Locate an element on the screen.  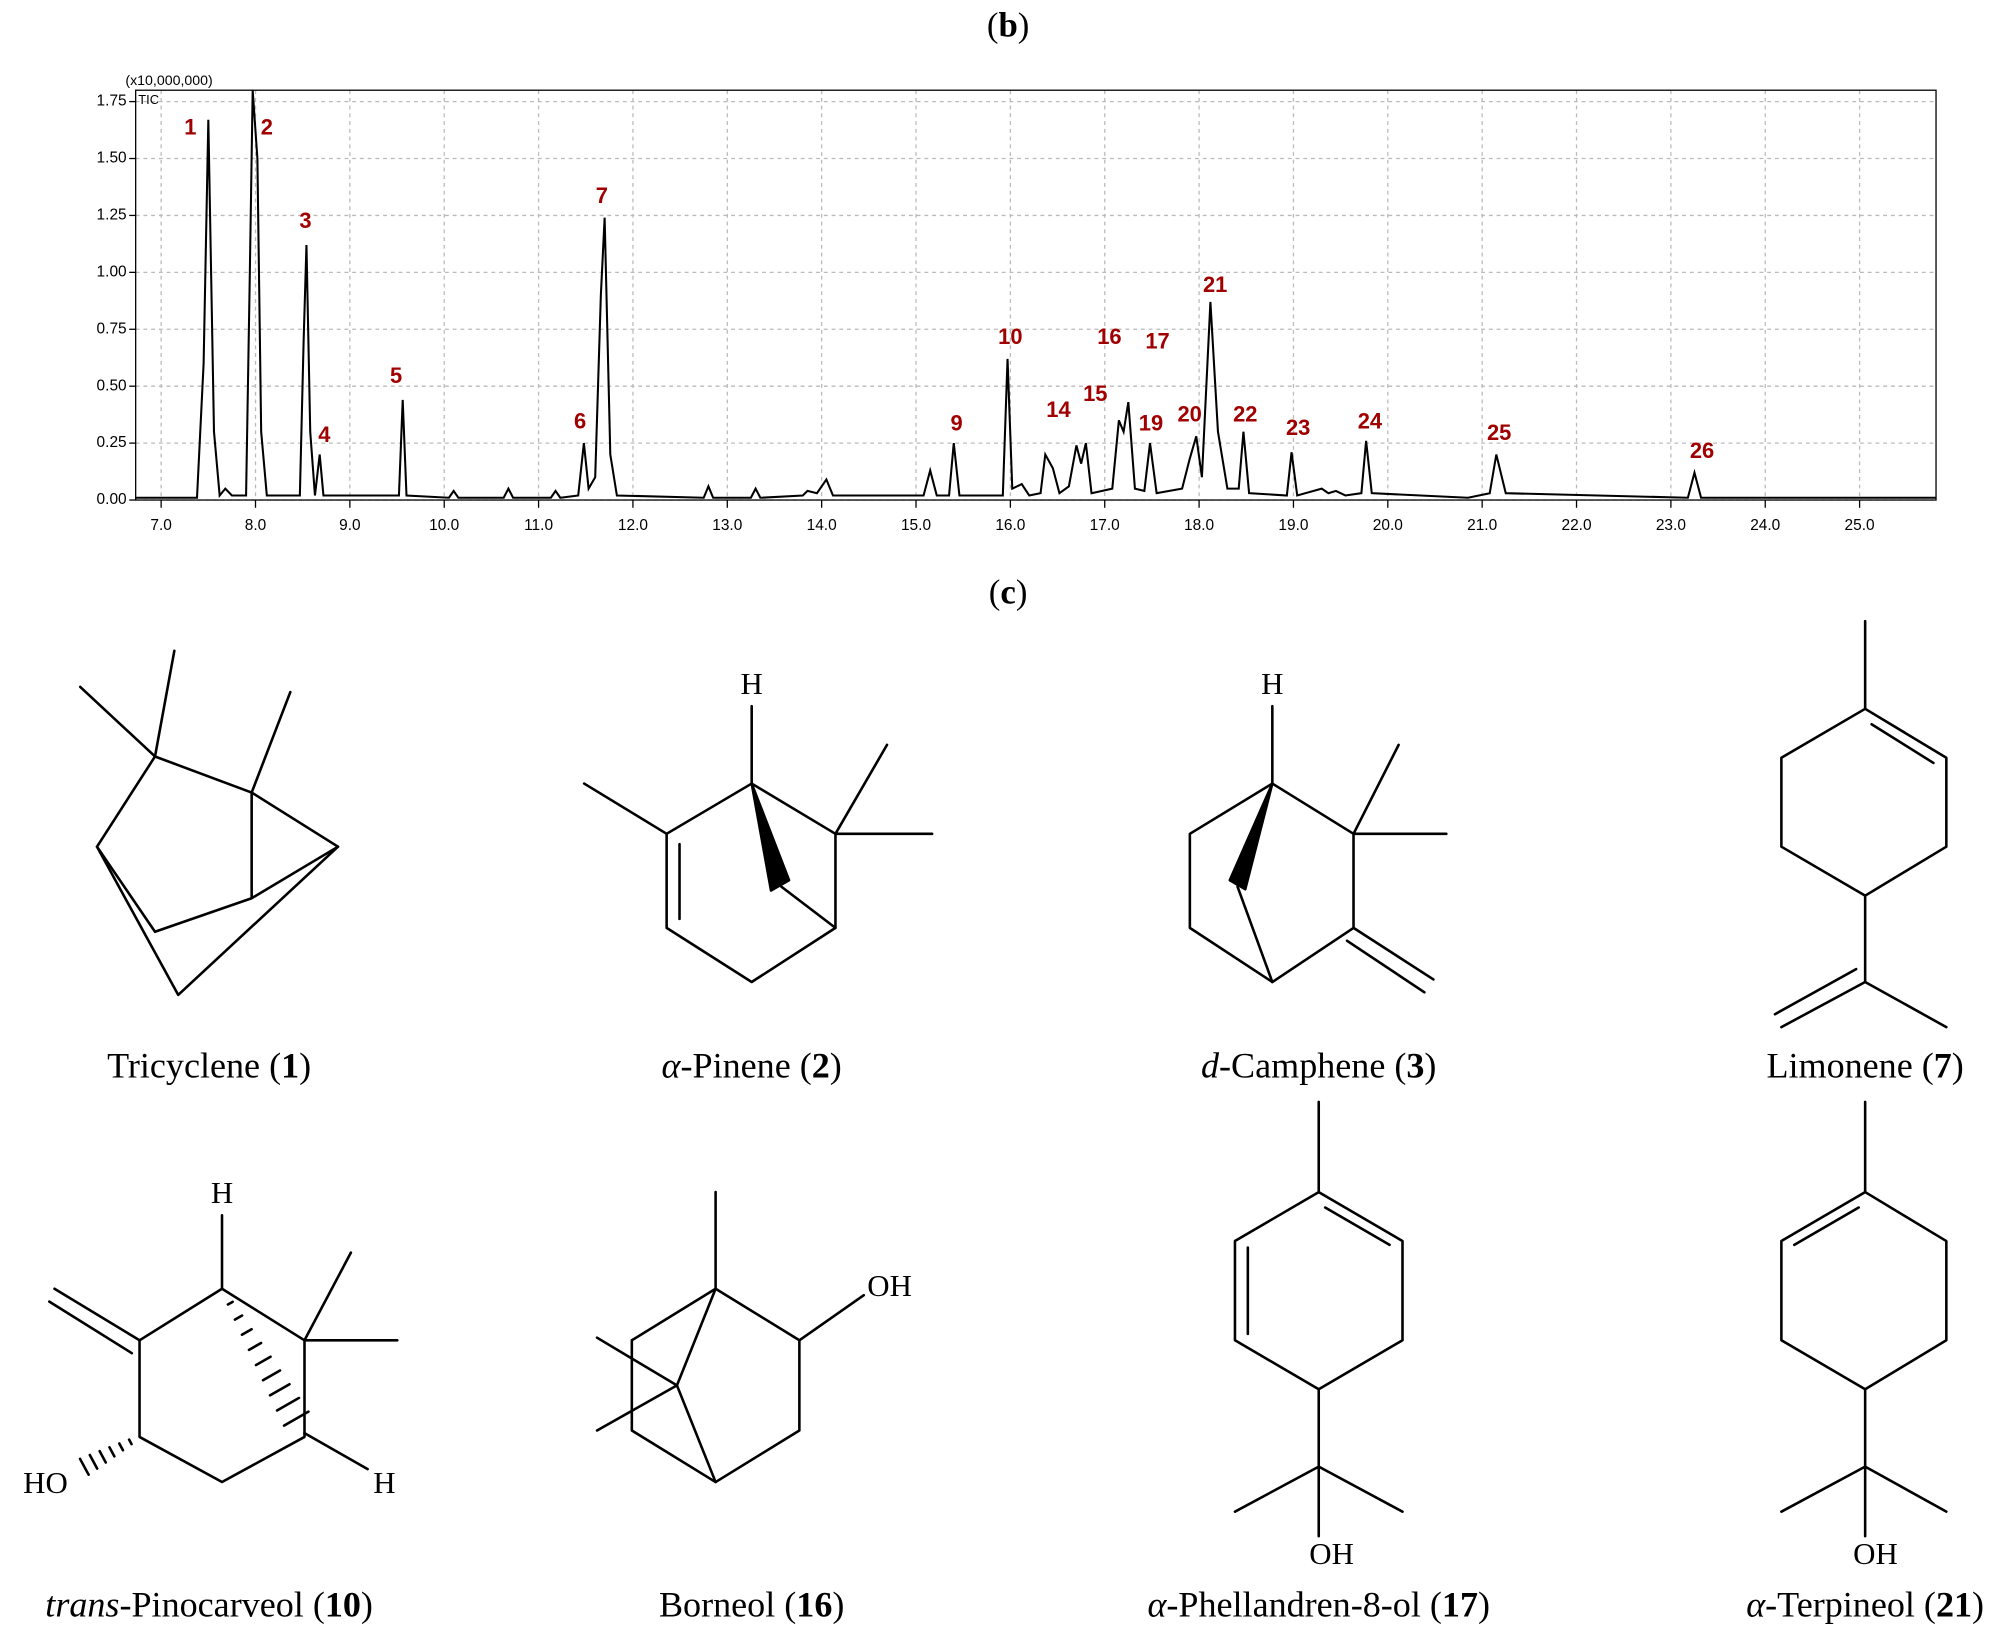
caption-part: 7 is located at coordinates (1943, 1066).